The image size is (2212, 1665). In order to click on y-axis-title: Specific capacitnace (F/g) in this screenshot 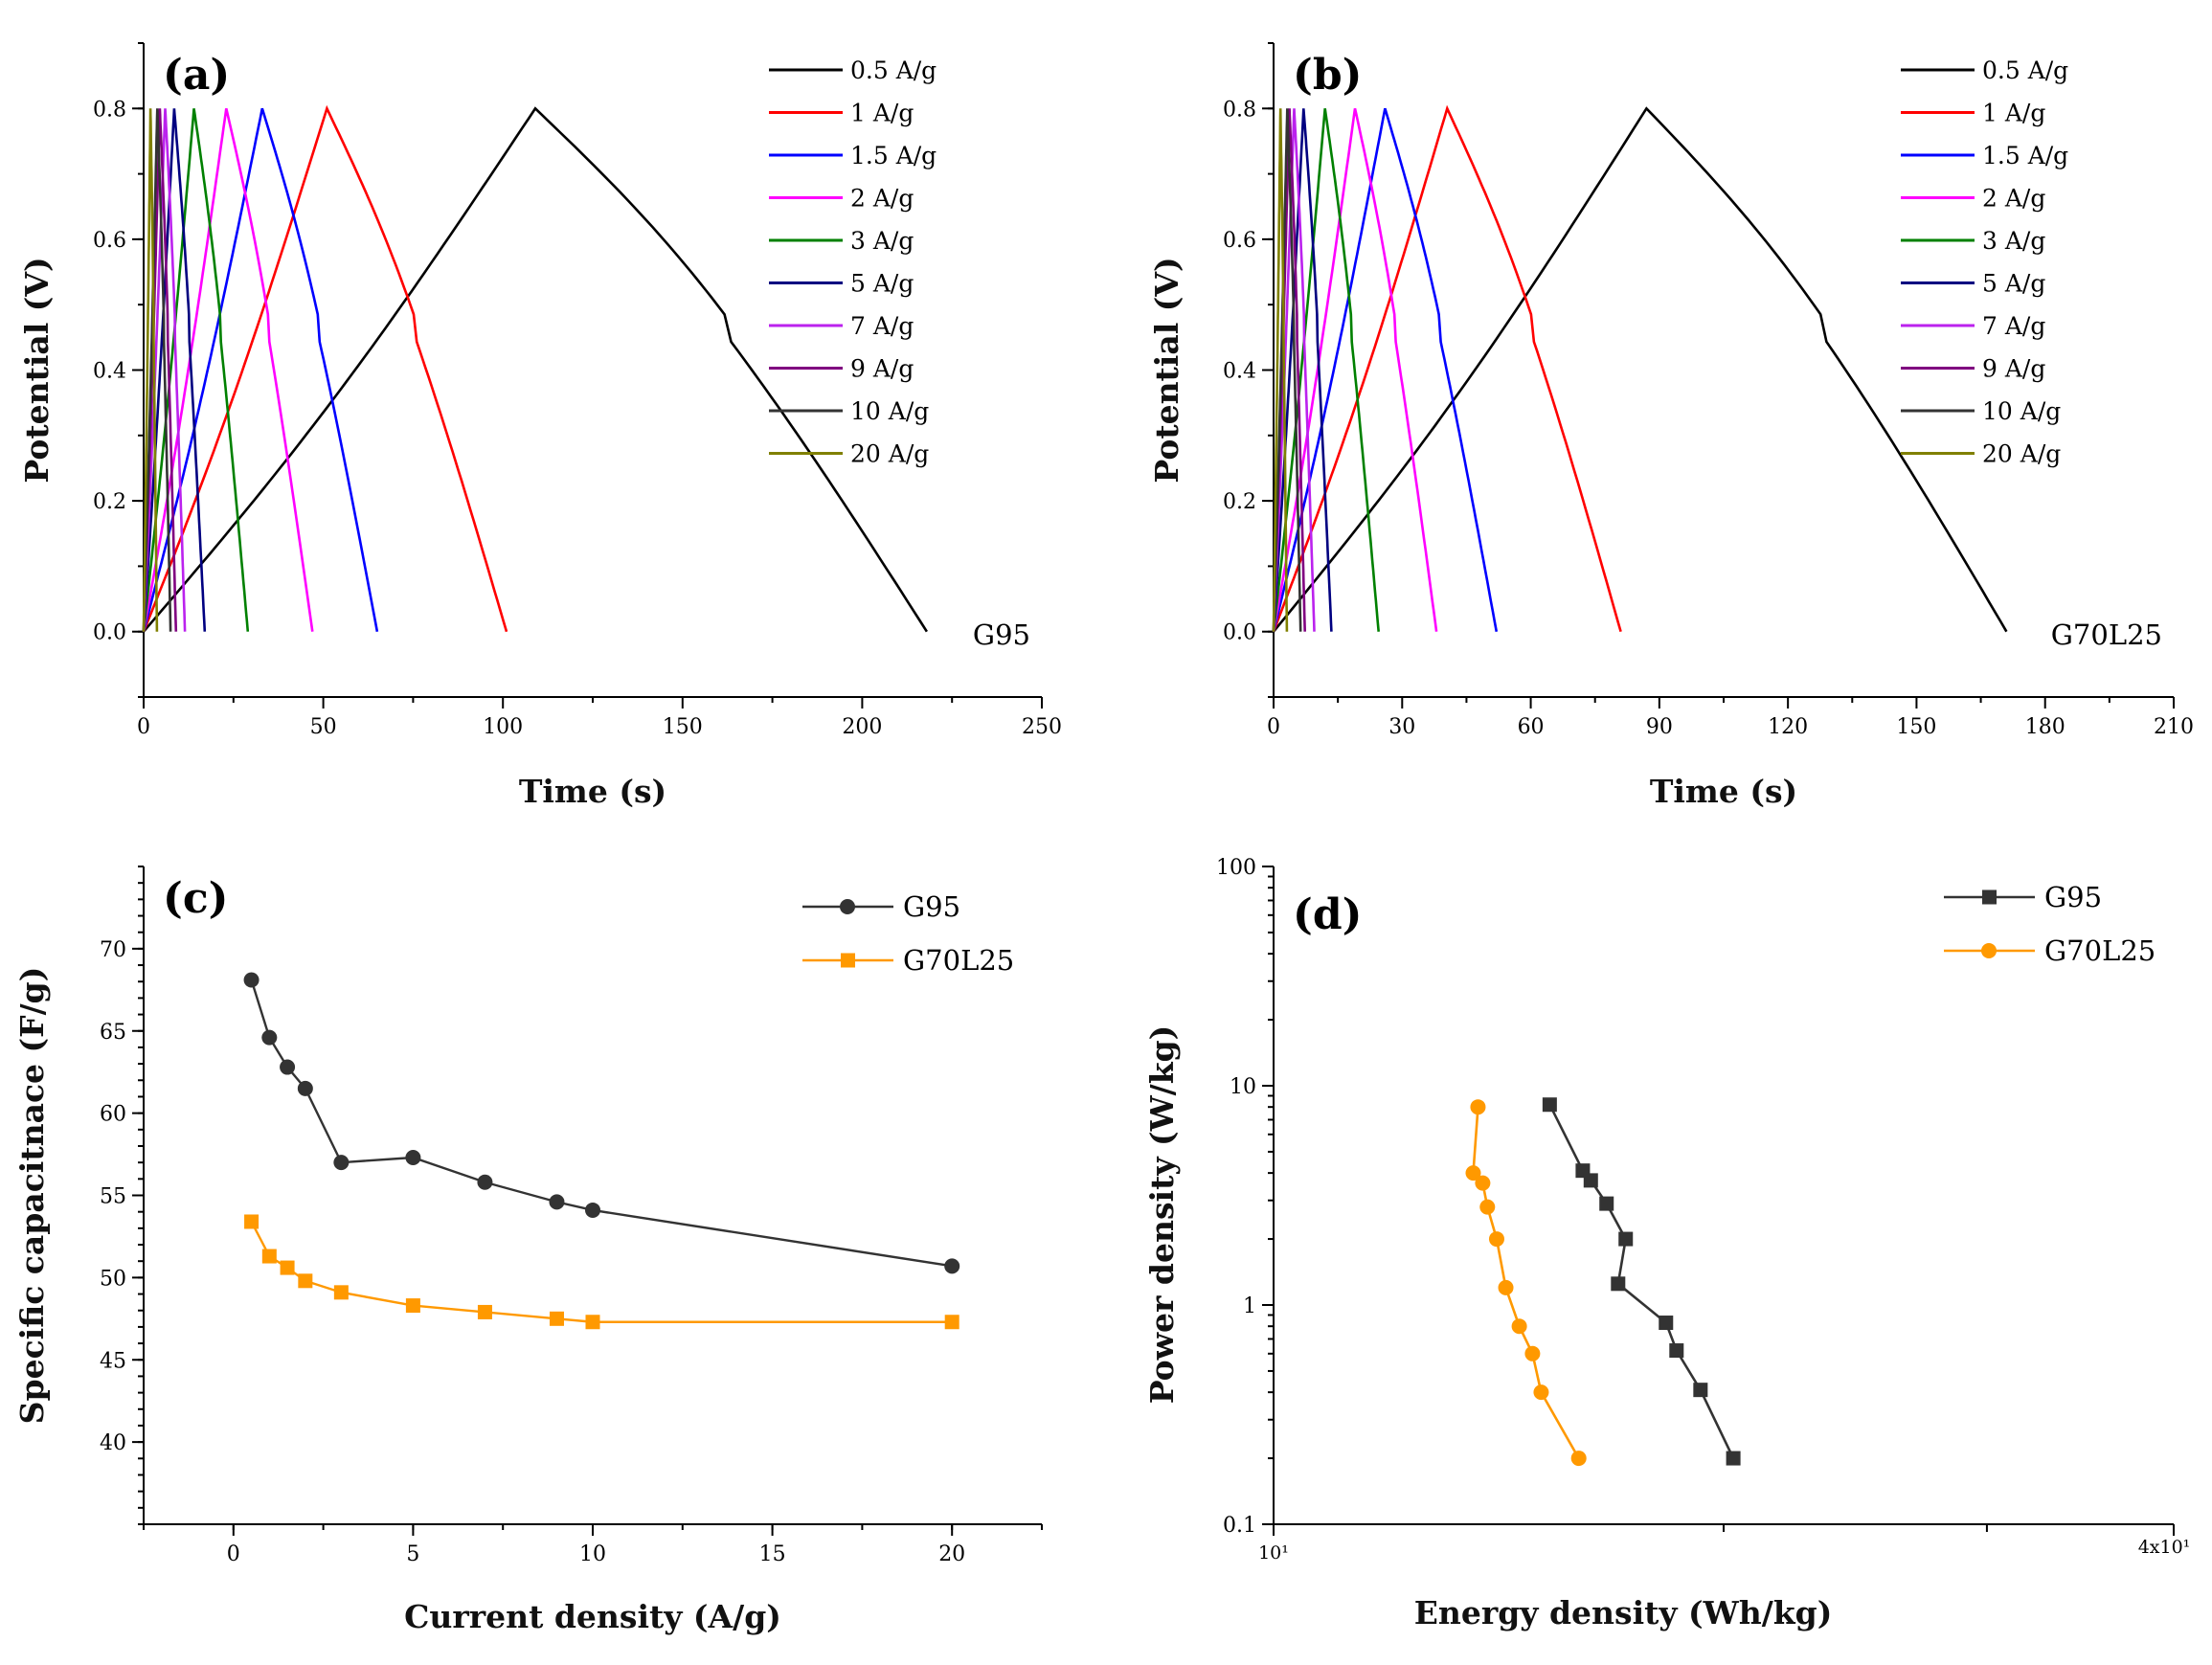, I will do `click(32, 1196)`.